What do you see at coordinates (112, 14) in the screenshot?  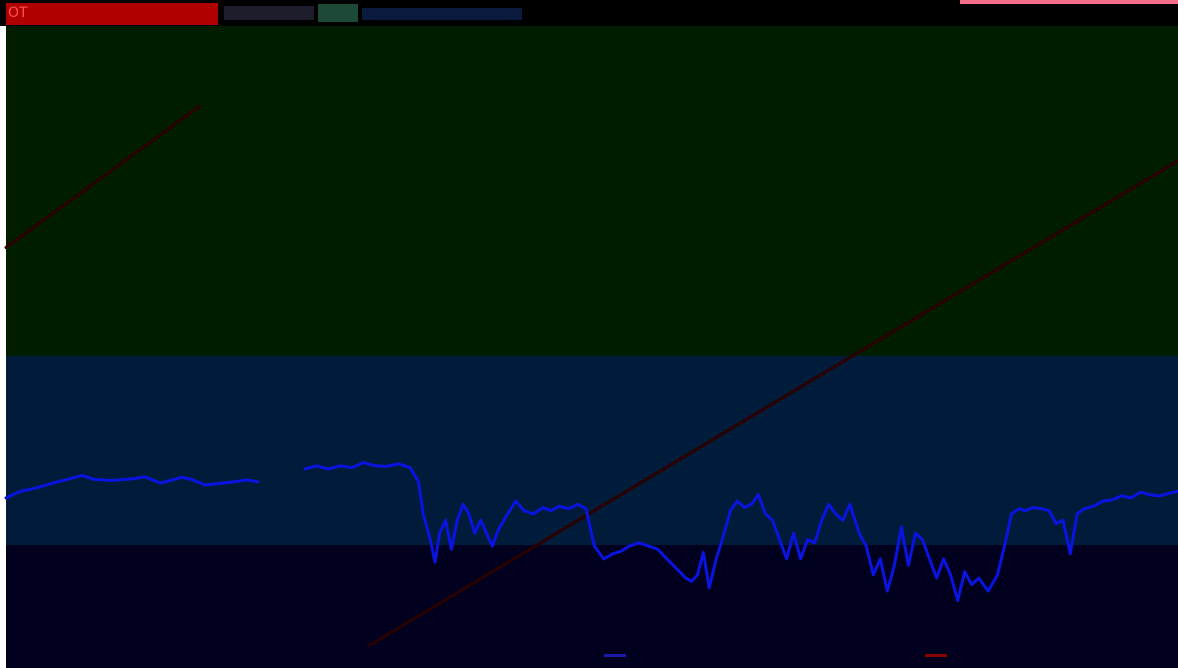 I see `header-accent-red` at bounding box center [112, 14].